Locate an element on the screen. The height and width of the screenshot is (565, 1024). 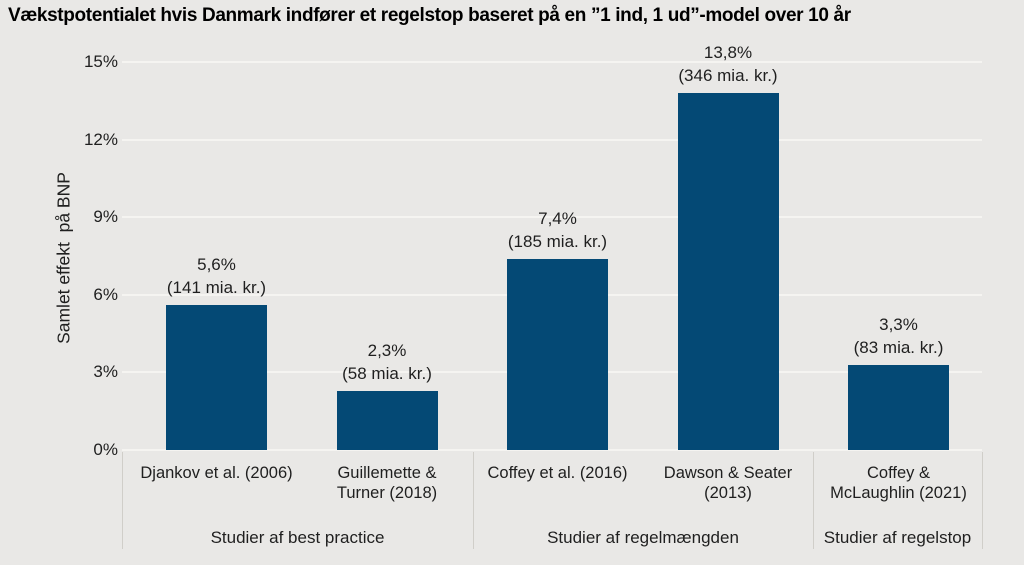
y-tick-label: 15% is located at coordinates (100, 61).